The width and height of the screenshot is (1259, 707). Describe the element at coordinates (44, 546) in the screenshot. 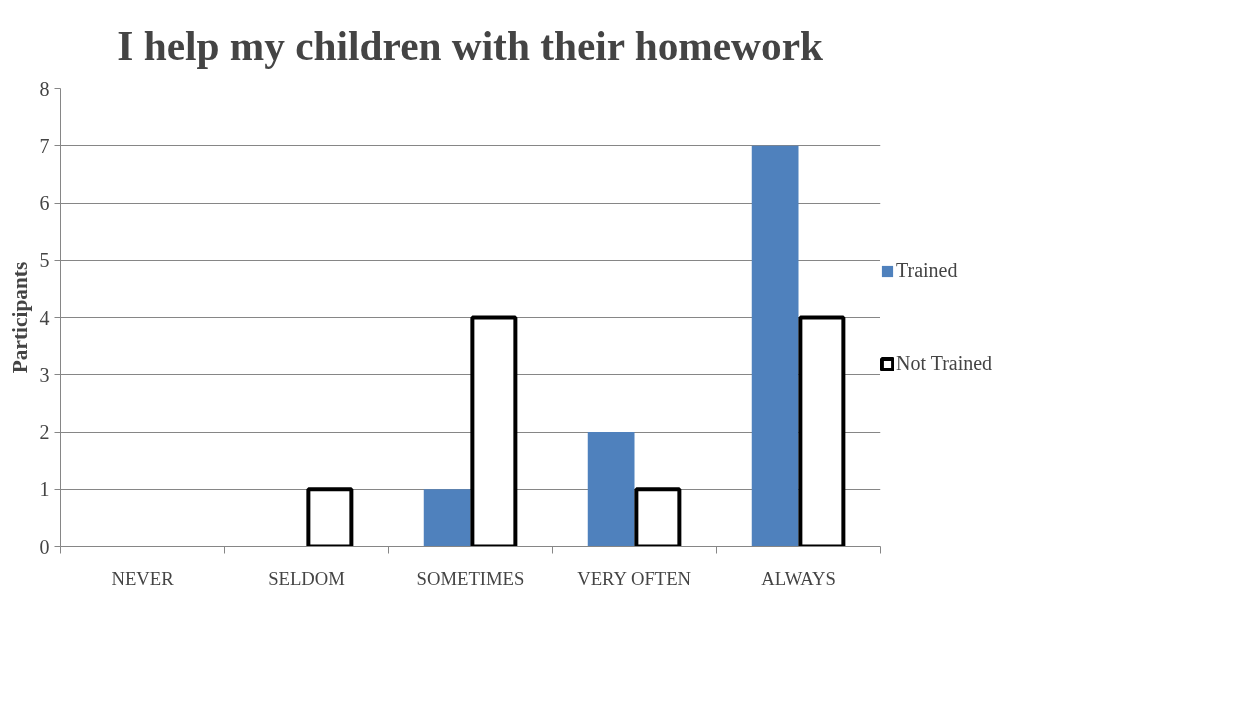

I see `y-tick-label: 0` at that location.